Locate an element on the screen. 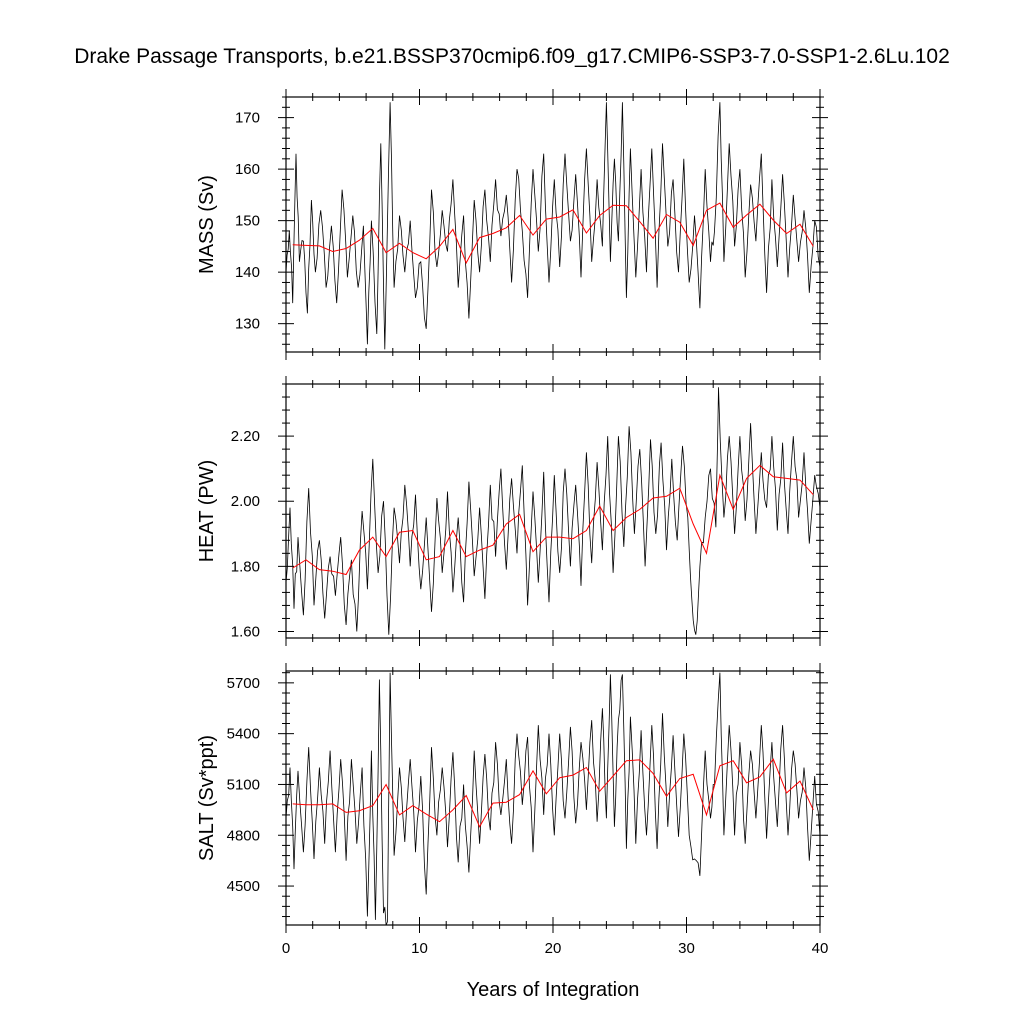 The image size is (1024, 1024). y-tick-label: 160 is located at coordinates (247, 169).